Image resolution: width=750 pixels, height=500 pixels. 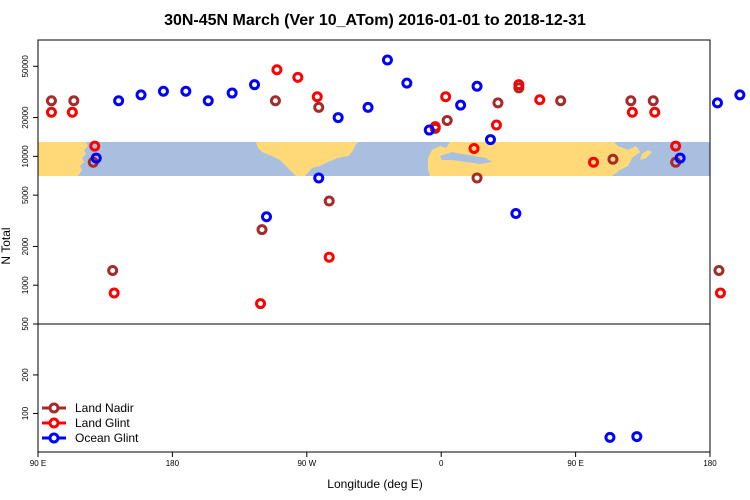 What do you see at coordinates (25, 117) in the screenshot?
I see `y-tick-label: 20000` at bounding box center [25, 117].